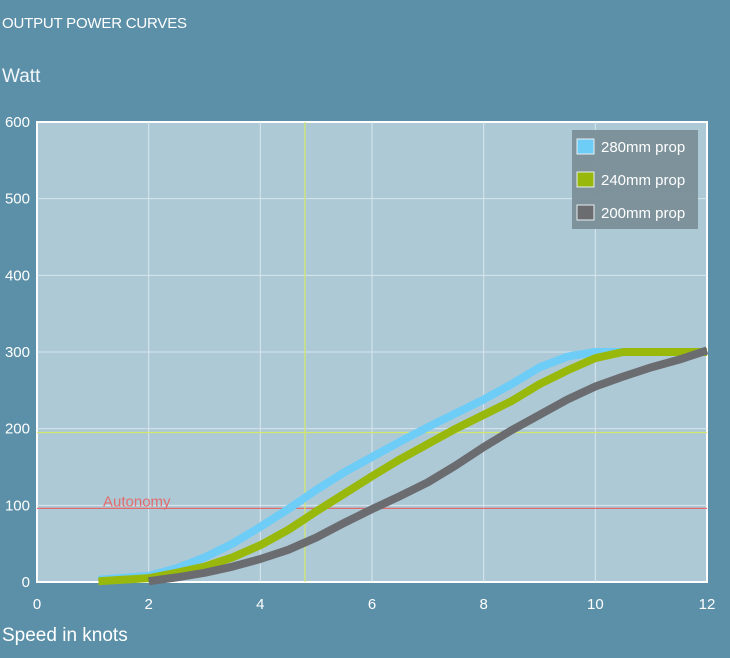 The image size is (730, 658). I want to click on y-tick-label: 600, so click(17, 122).